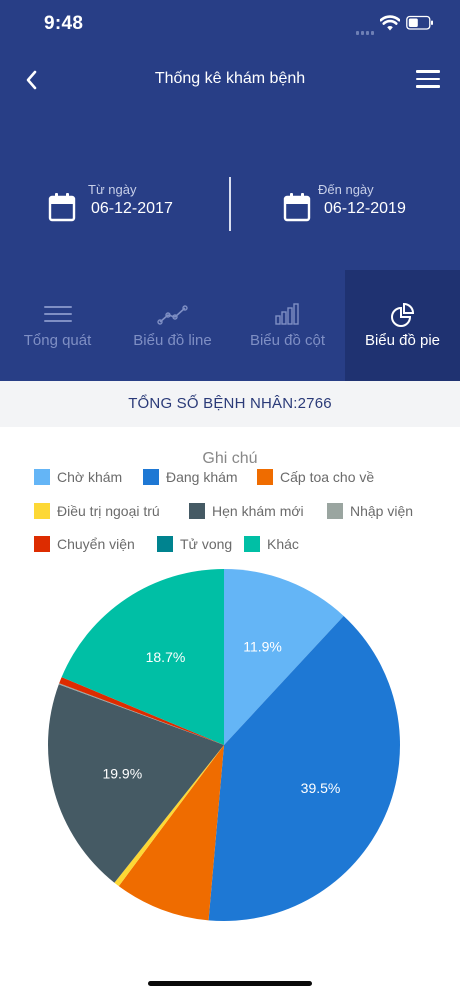  I want to click on date-to-picker: Đến ngày 06-12-2019, so click(363, 205).